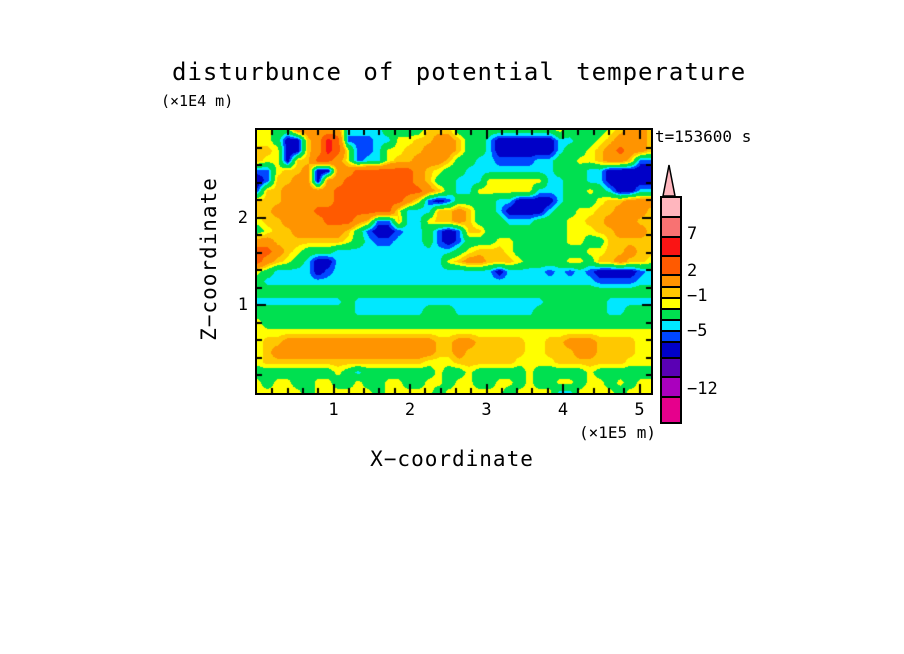 This screenshot has height=654, width=904. I want to click on y-axis-label: Z−coordinate, so click(209, 259).